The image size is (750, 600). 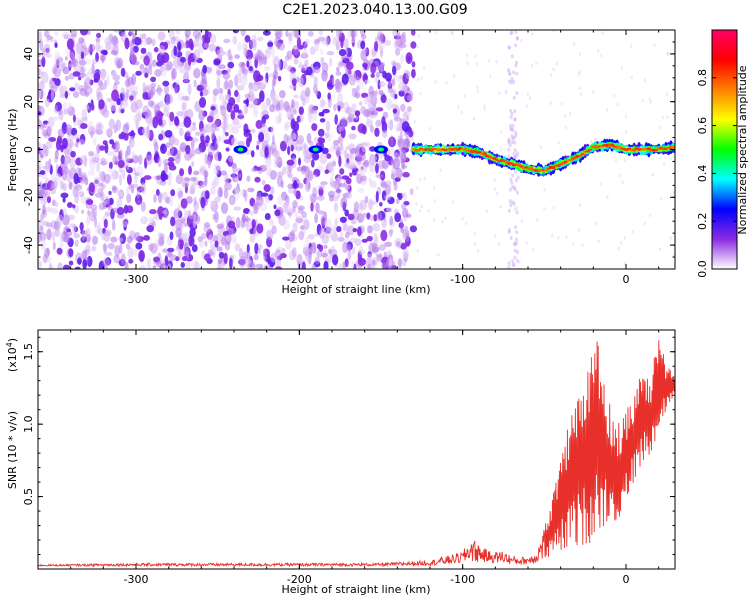 I want to click on colorbar-ticks: 0.0 0.2 0.4 0.6 0.8, so click(x=716, y=173).